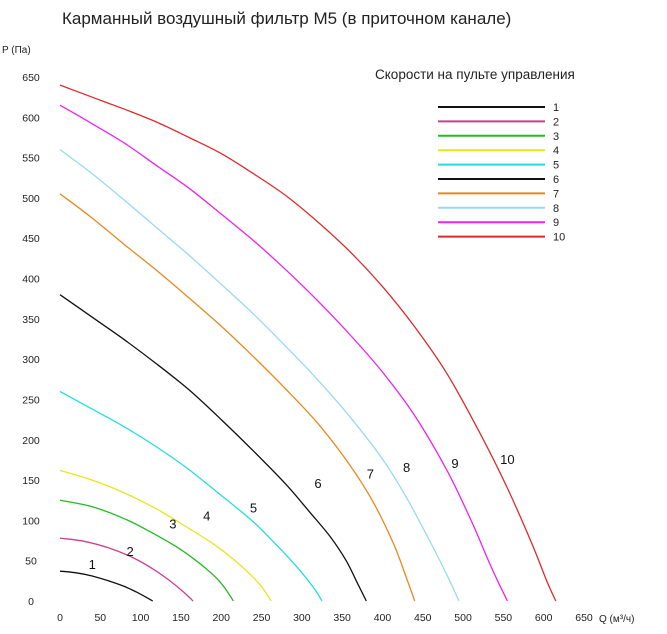 This screenshot has width=667, height=634. Describe the element at coordinates (221, 618) in the screenshot. I see `x-tick-label: 200` at that location.